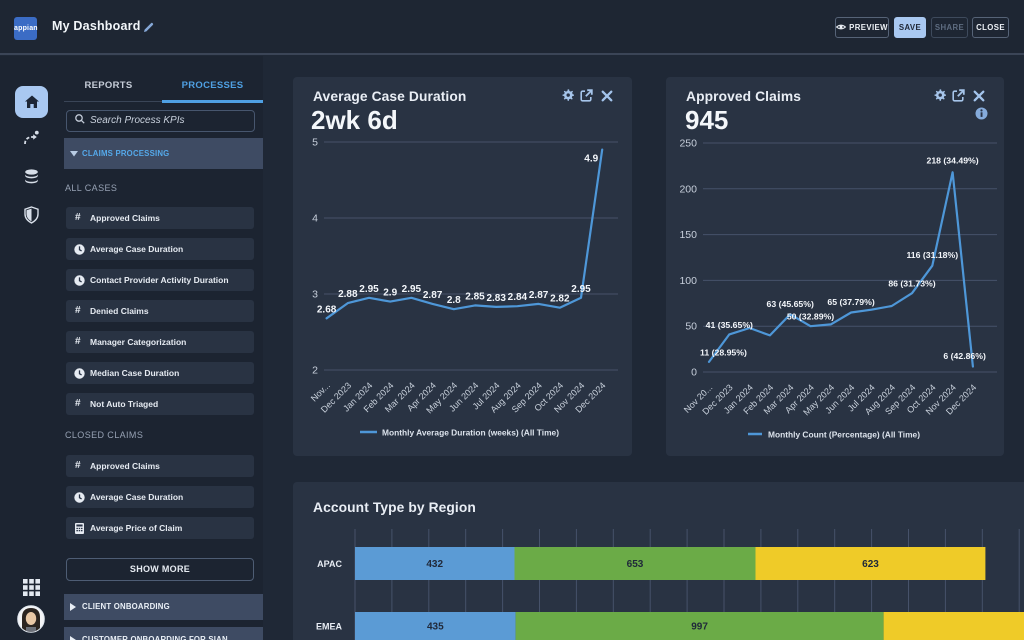  I want to click on svg-text: 435, so click(435, 627).